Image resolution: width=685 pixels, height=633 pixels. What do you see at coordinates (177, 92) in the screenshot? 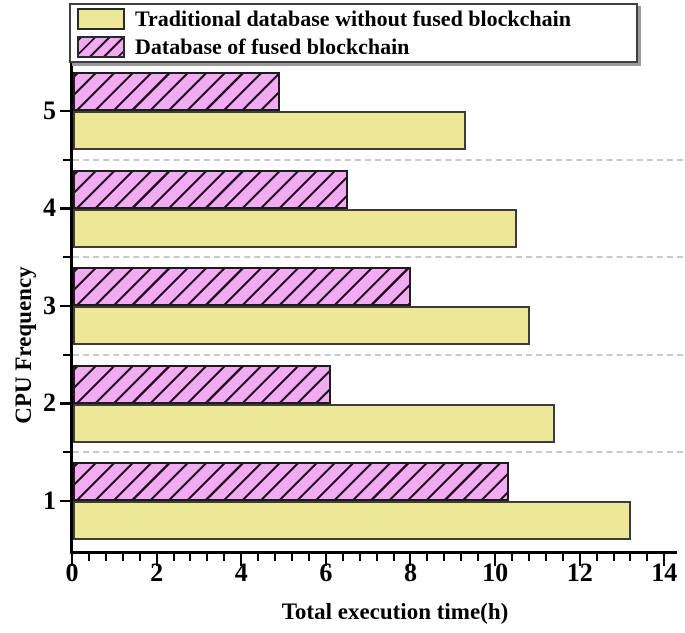
I see `bar-fused-cpu5` at bounding box center [177, 92].